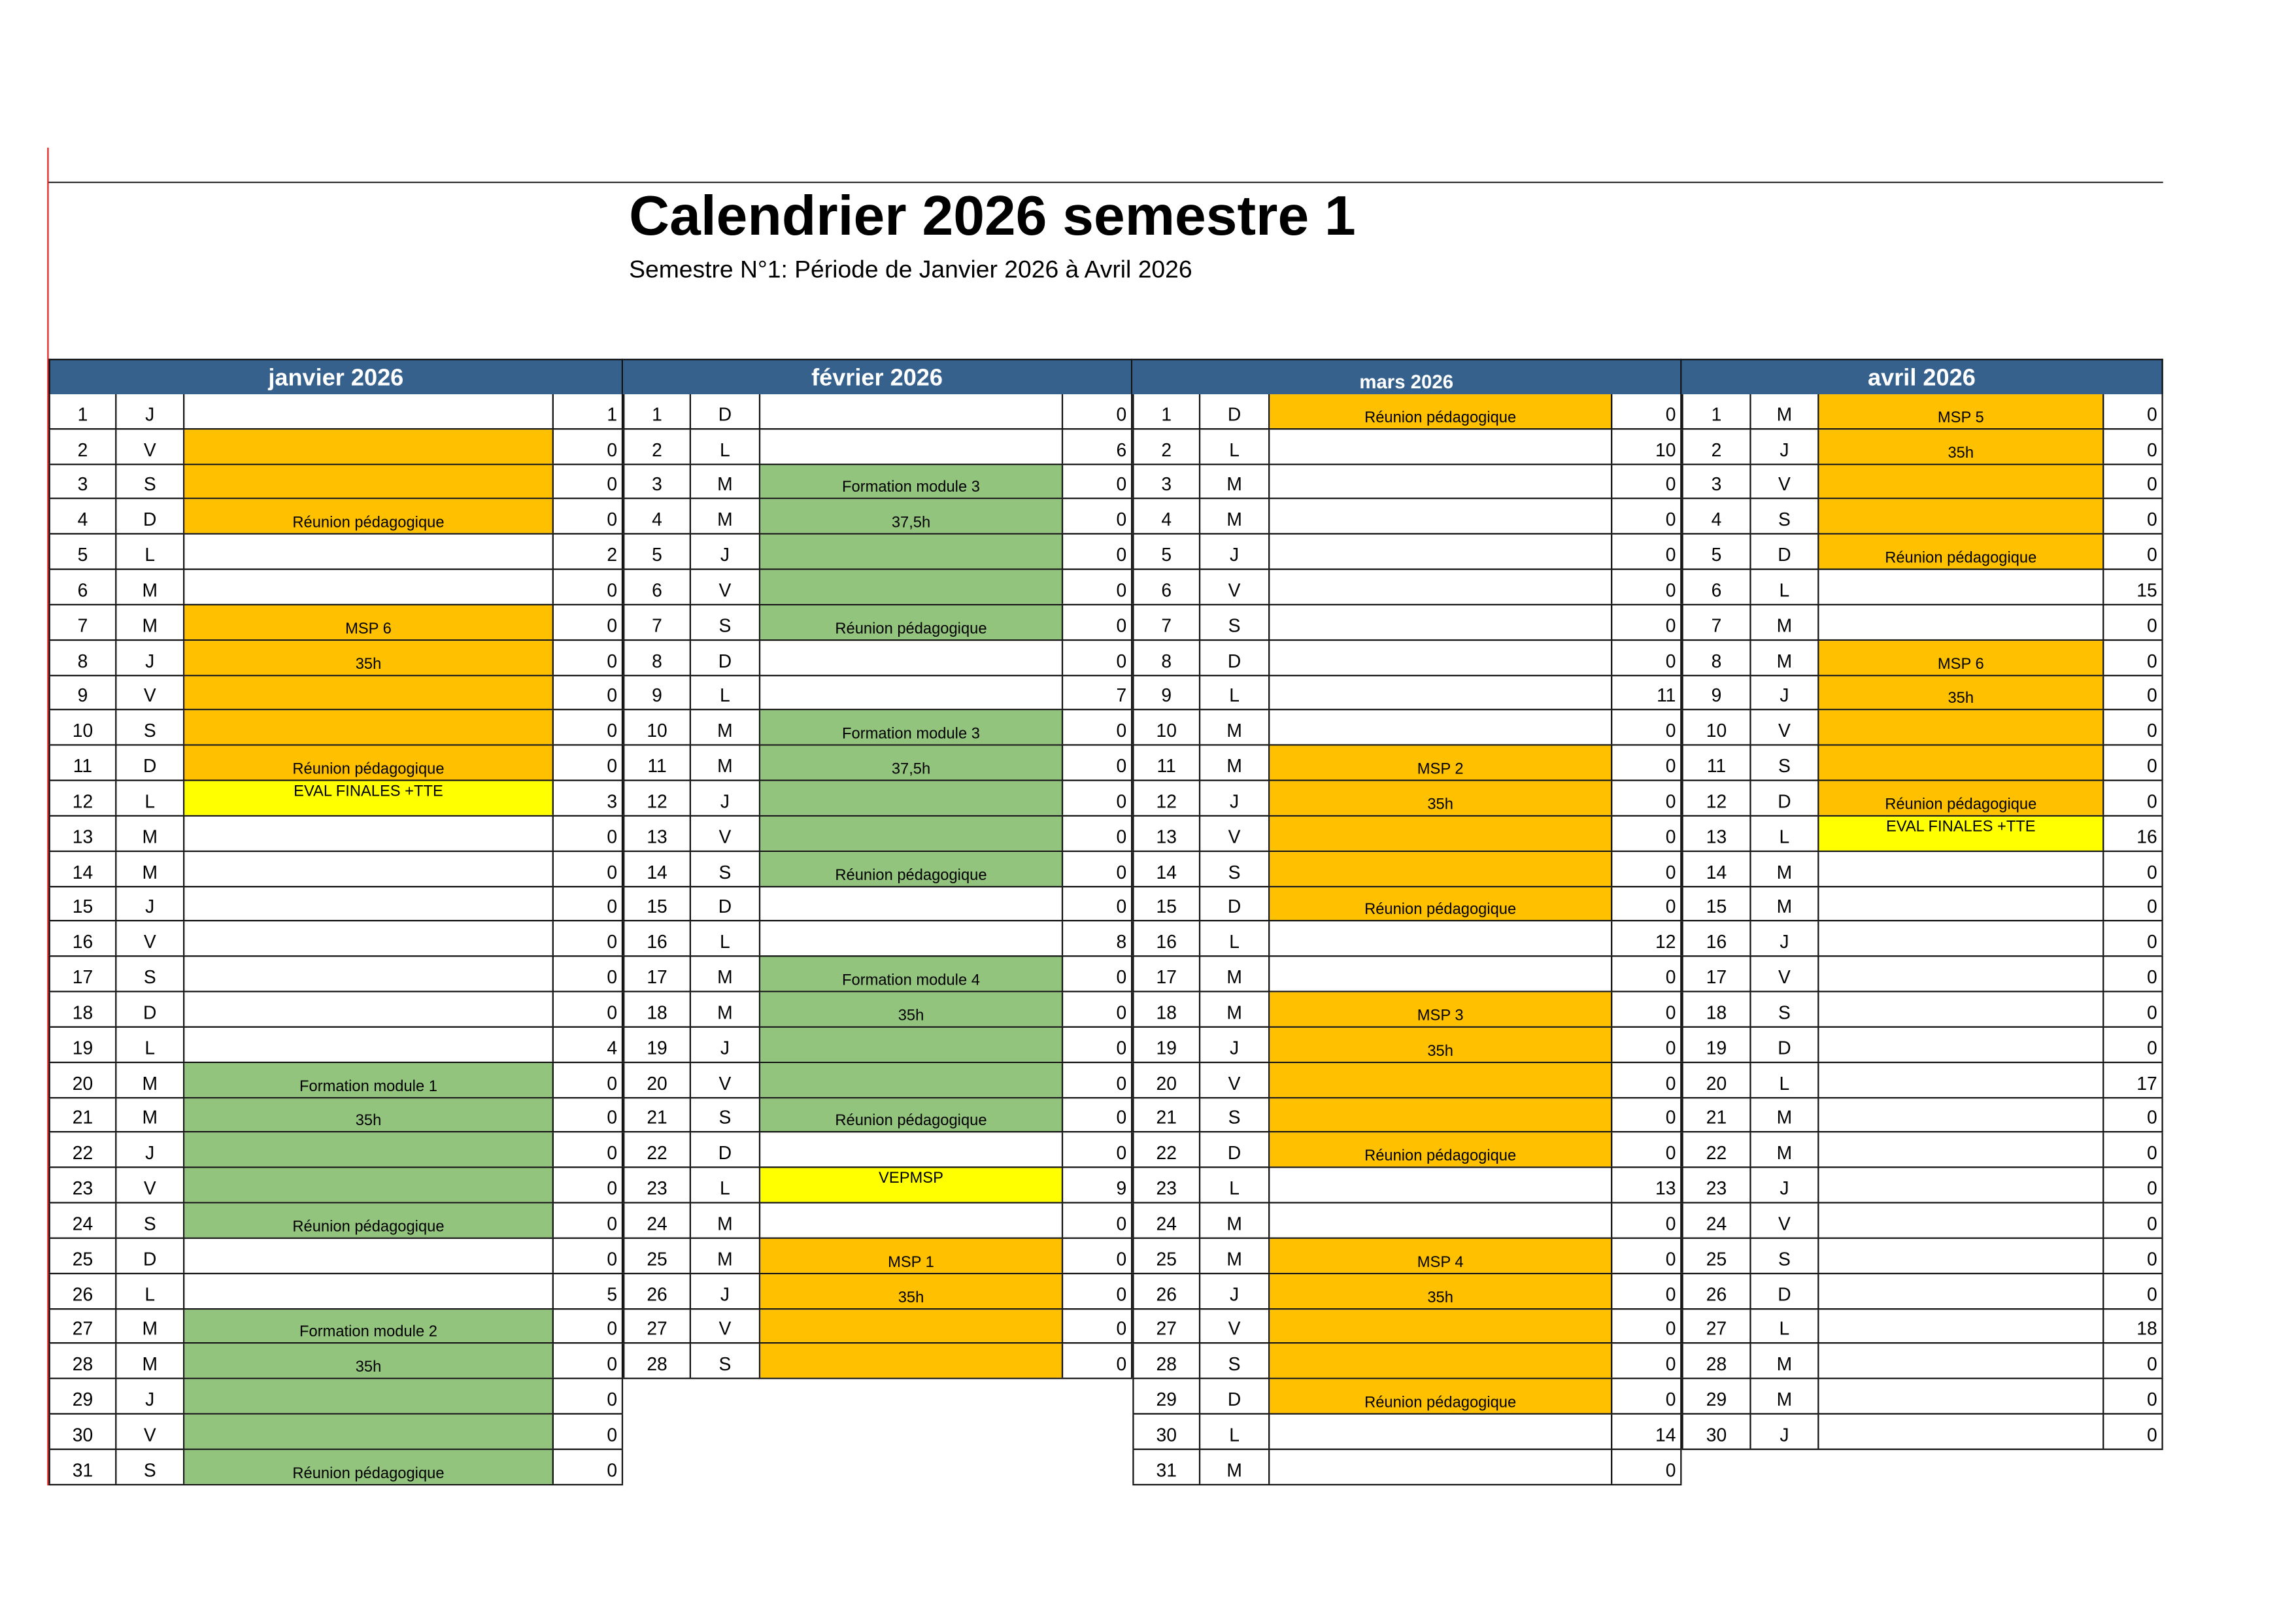  Describe the element at coordinates (912, 1255) in the screenshot. I see `event-cell: MSP 1` at that location.